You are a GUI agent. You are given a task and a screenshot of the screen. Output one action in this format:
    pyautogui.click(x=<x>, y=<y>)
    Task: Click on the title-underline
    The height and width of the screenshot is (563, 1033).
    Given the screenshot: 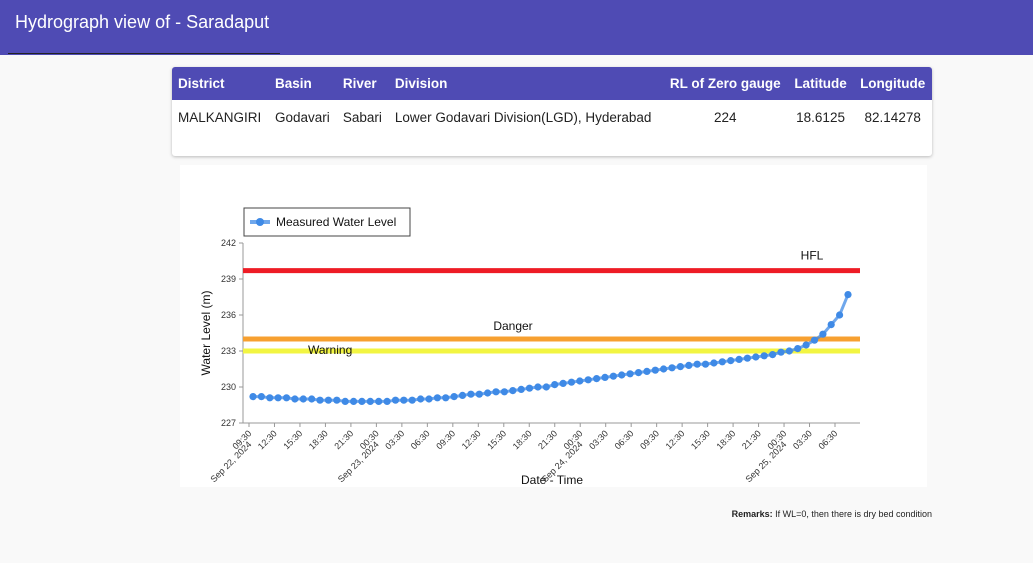 What is the action you would take?
    pyautogui.click(x=144, y=53)
    